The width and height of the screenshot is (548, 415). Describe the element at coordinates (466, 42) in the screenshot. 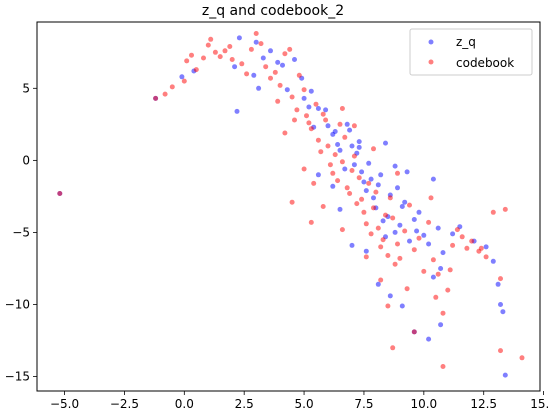

I see `legend-label-z-q: z_q` at that location.